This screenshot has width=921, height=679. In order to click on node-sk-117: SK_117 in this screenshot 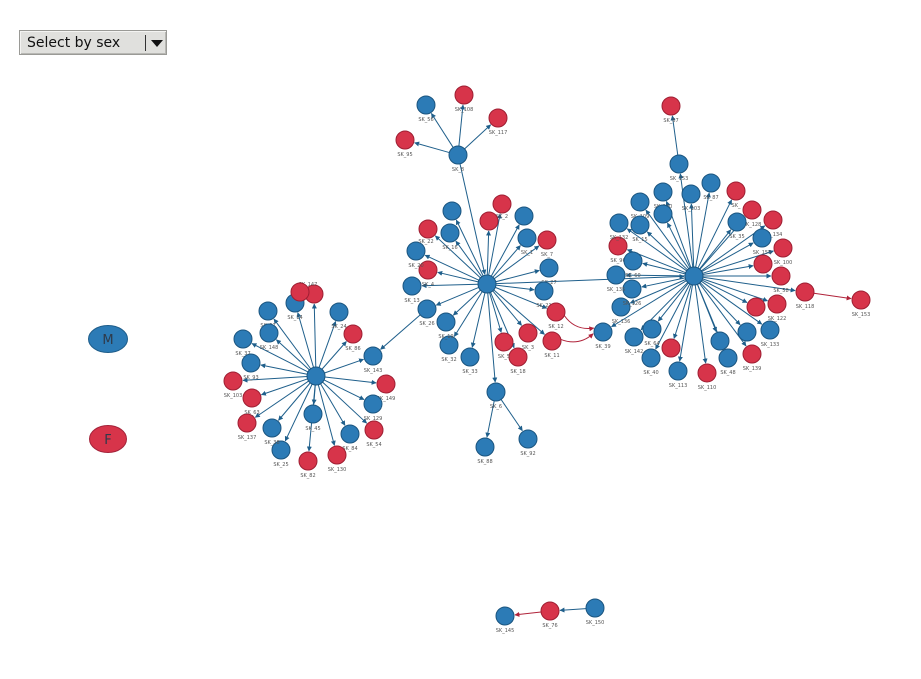, I will do `click(498, 122)`.